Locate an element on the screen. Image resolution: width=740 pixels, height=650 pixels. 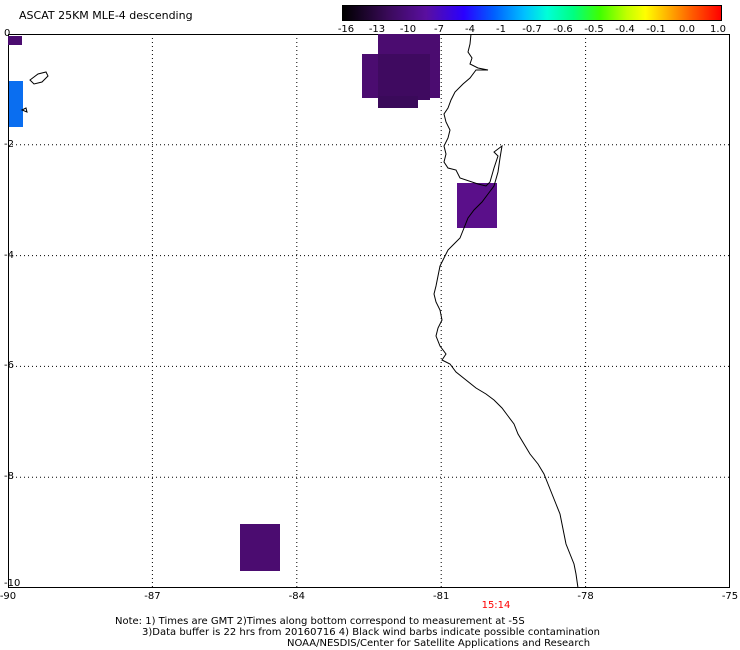
cell-top-left is located at coordinates (15, 40).